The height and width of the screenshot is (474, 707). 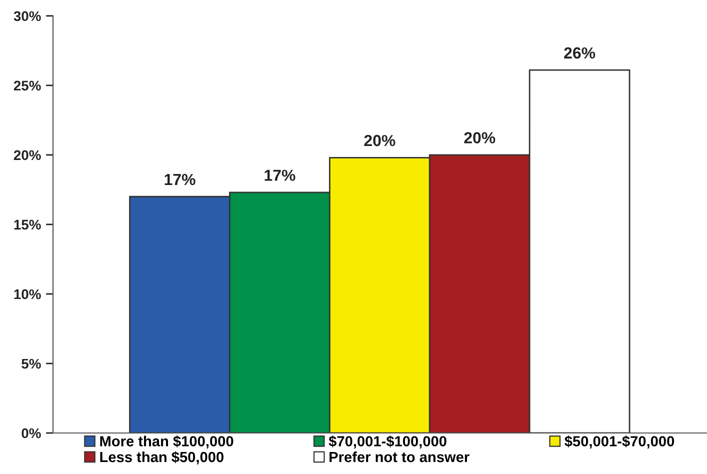 What do you see at coordinates (27, 155) in the screenshot?
I see `y-tick-label: 20%` at bounding box center [27, 155].